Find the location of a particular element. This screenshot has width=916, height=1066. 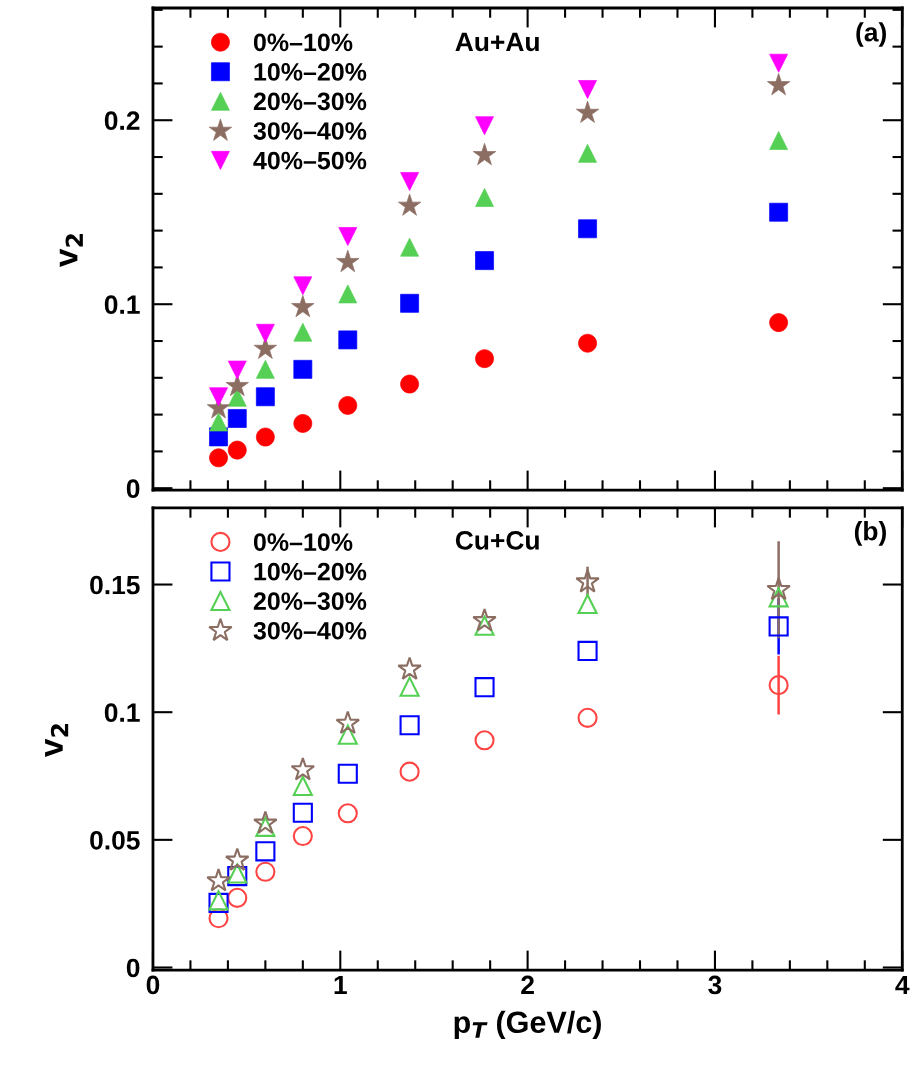

annotation: Cu+Cu is located at coordinates (497, 540).